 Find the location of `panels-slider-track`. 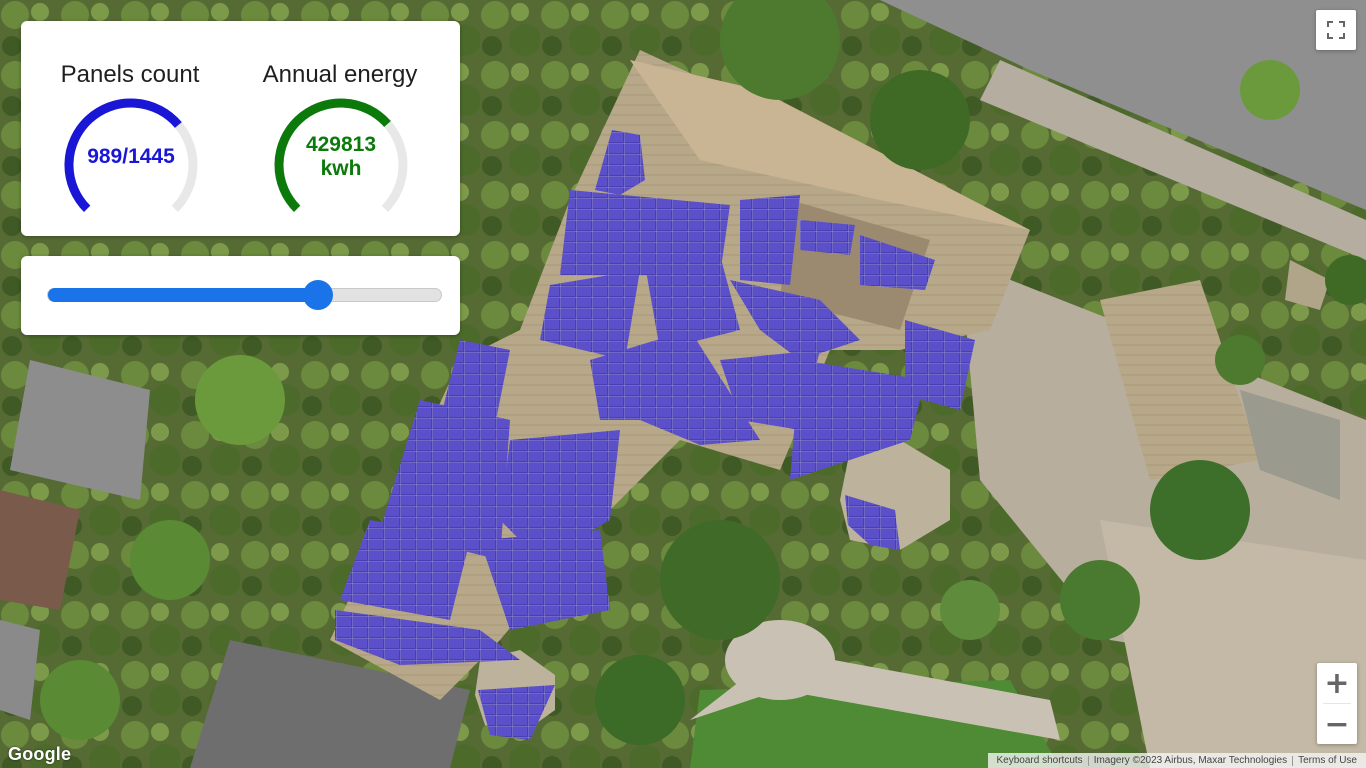

panels-slider-track is located at coordinates (244, 295).